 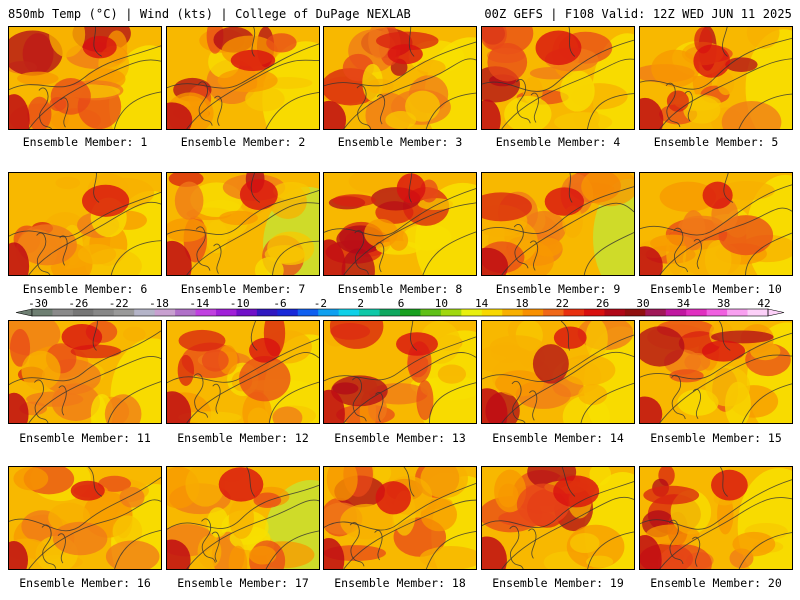 What do you see at coordinates (159, 303) in the screenshot?
I see `colorbar-tick-label: -18` at bounding box center [159, 303].